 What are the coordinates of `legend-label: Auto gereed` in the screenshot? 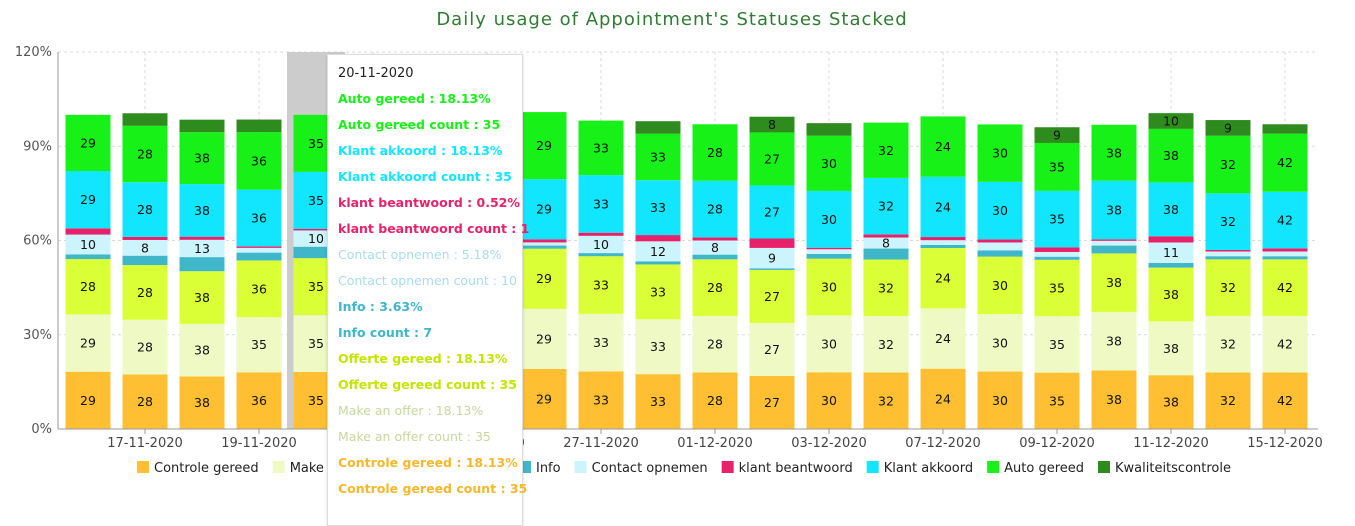 It's located at (1044, 468).